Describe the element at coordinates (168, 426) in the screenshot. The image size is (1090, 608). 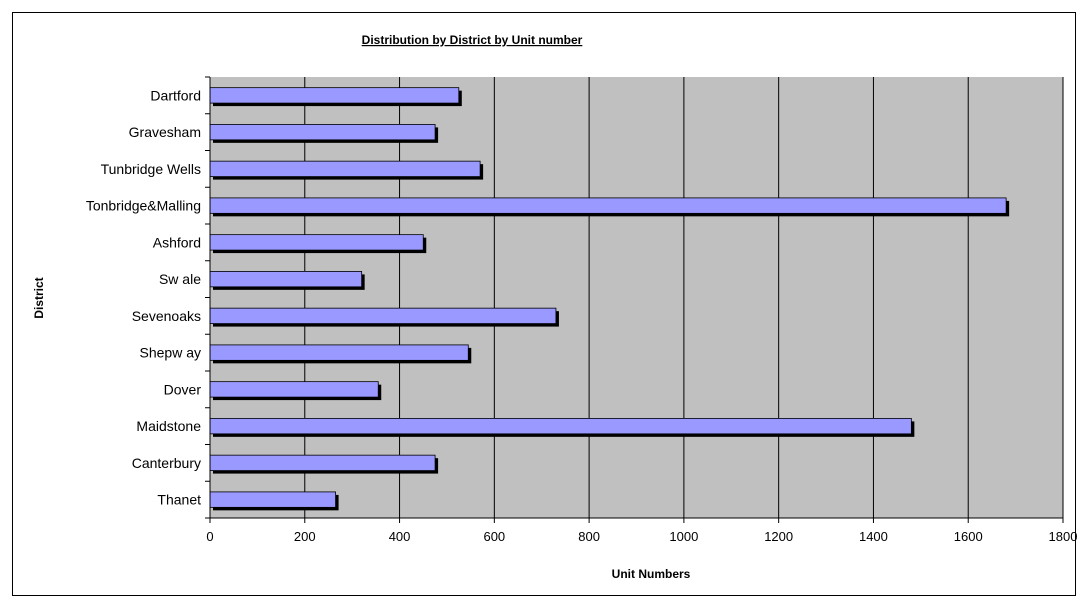
I see `category-label: Maidstone` at that location.